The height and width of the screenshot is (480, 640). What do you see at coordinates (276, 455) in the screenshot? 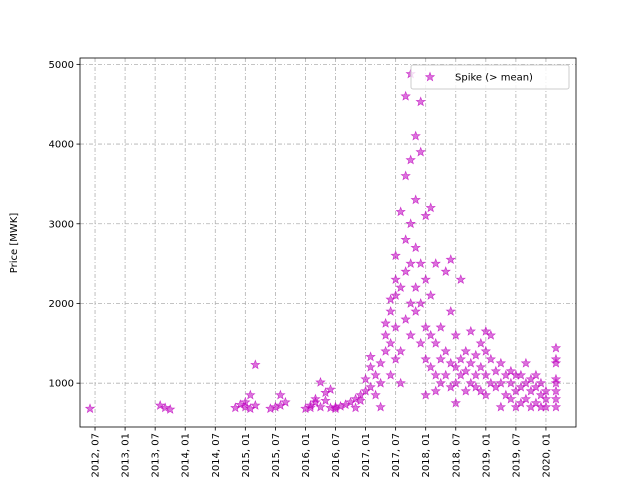
I see `x-tick-label: 2015, 07` at bounding box center [276, 455].